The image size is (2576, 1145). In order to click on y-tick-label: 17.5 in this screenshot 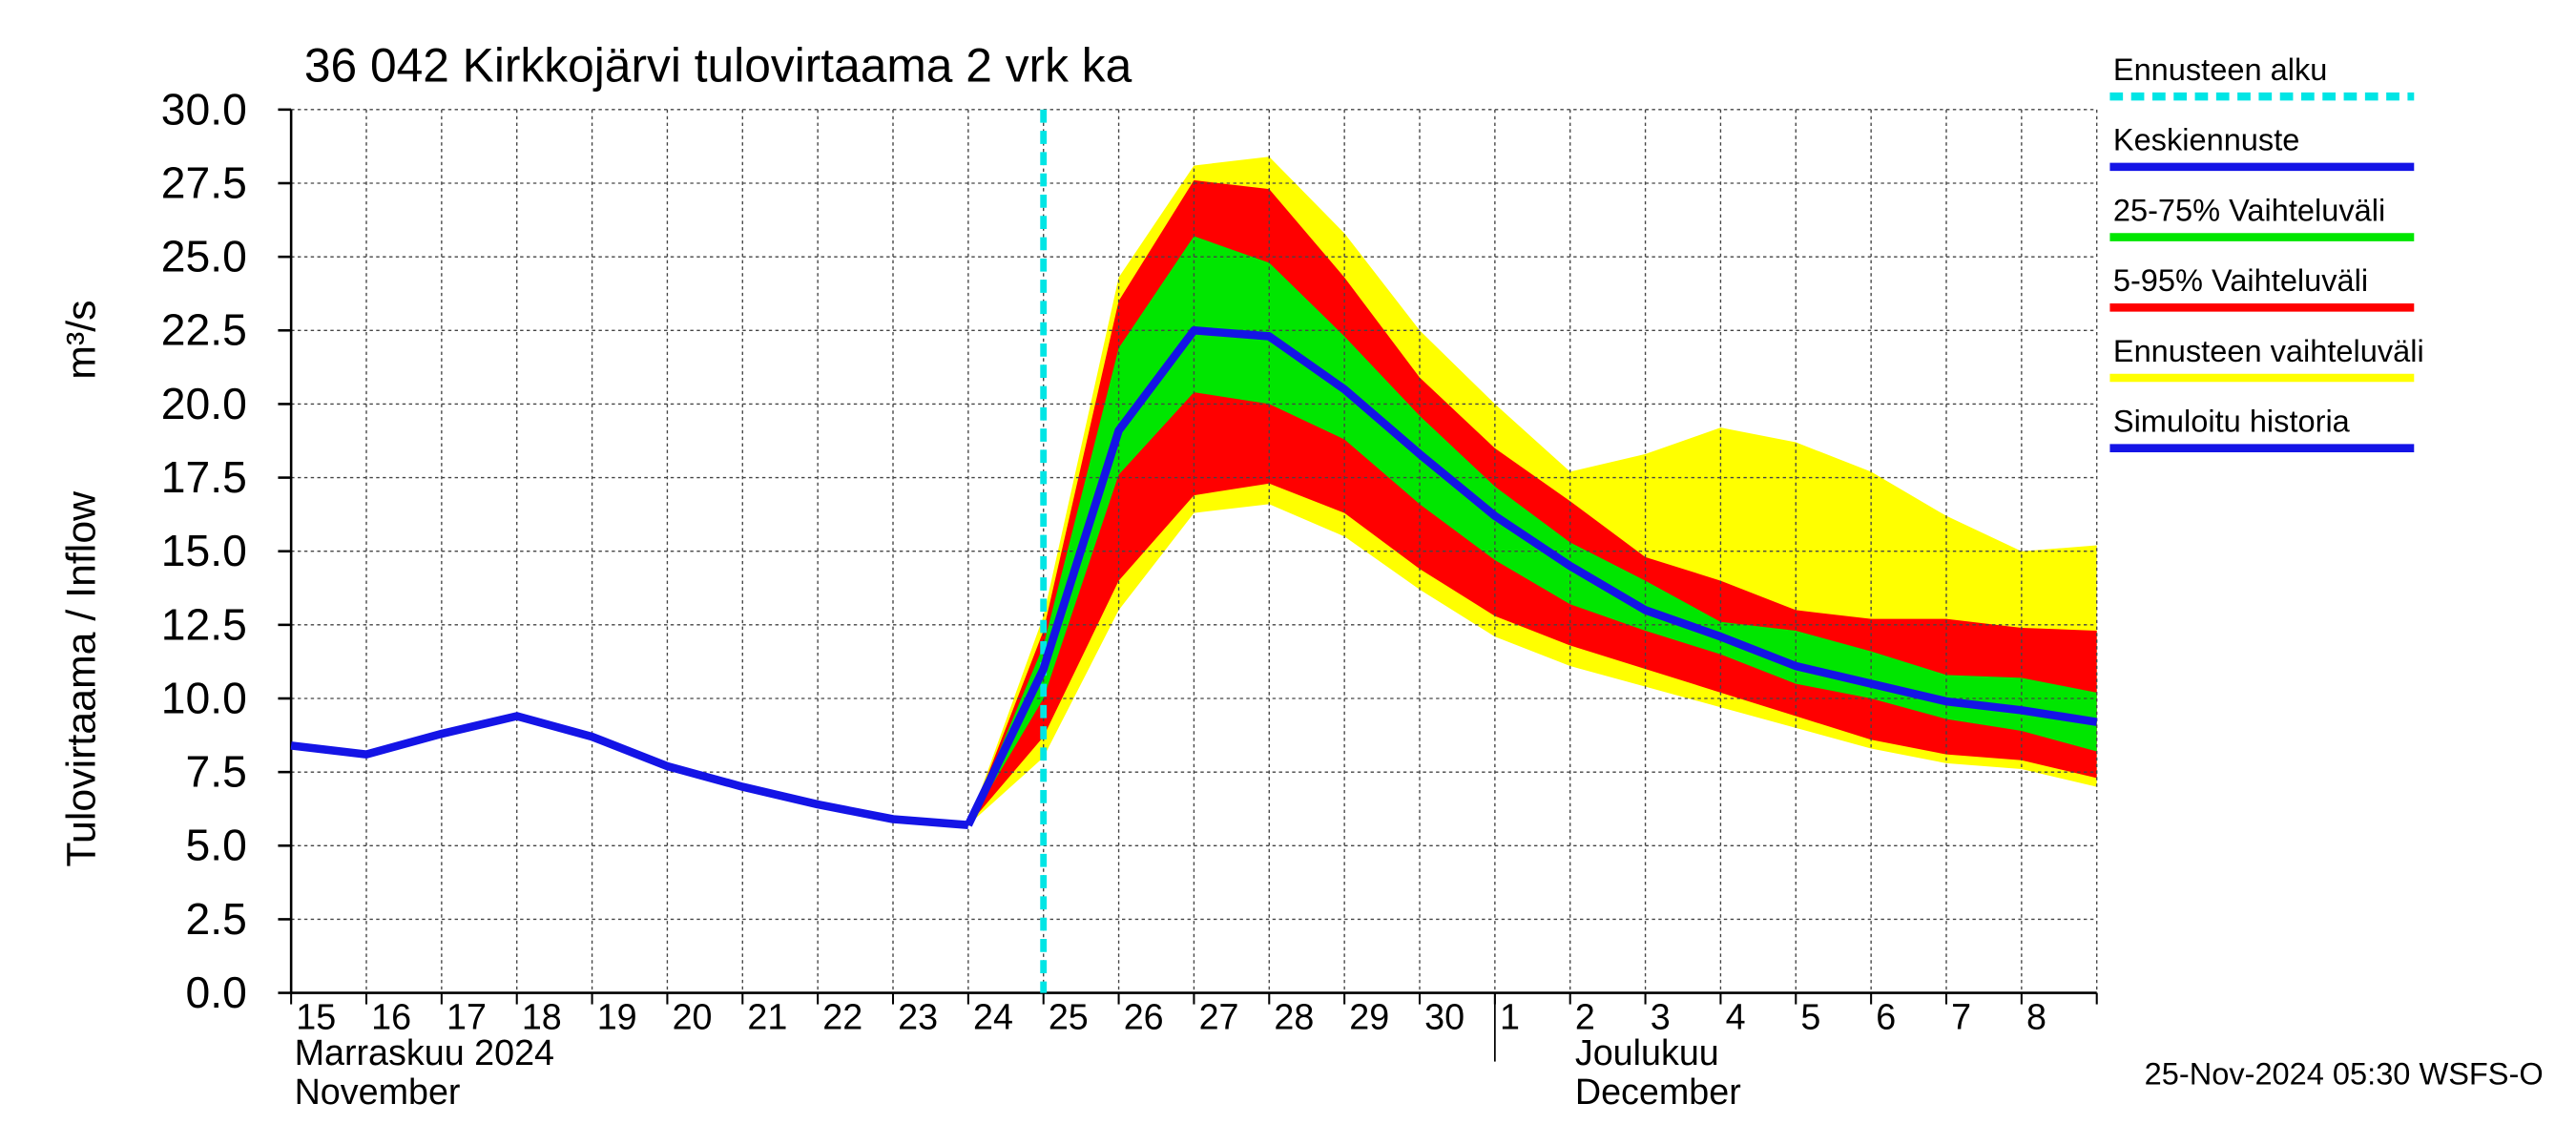, I will do `click(204, 477)`.